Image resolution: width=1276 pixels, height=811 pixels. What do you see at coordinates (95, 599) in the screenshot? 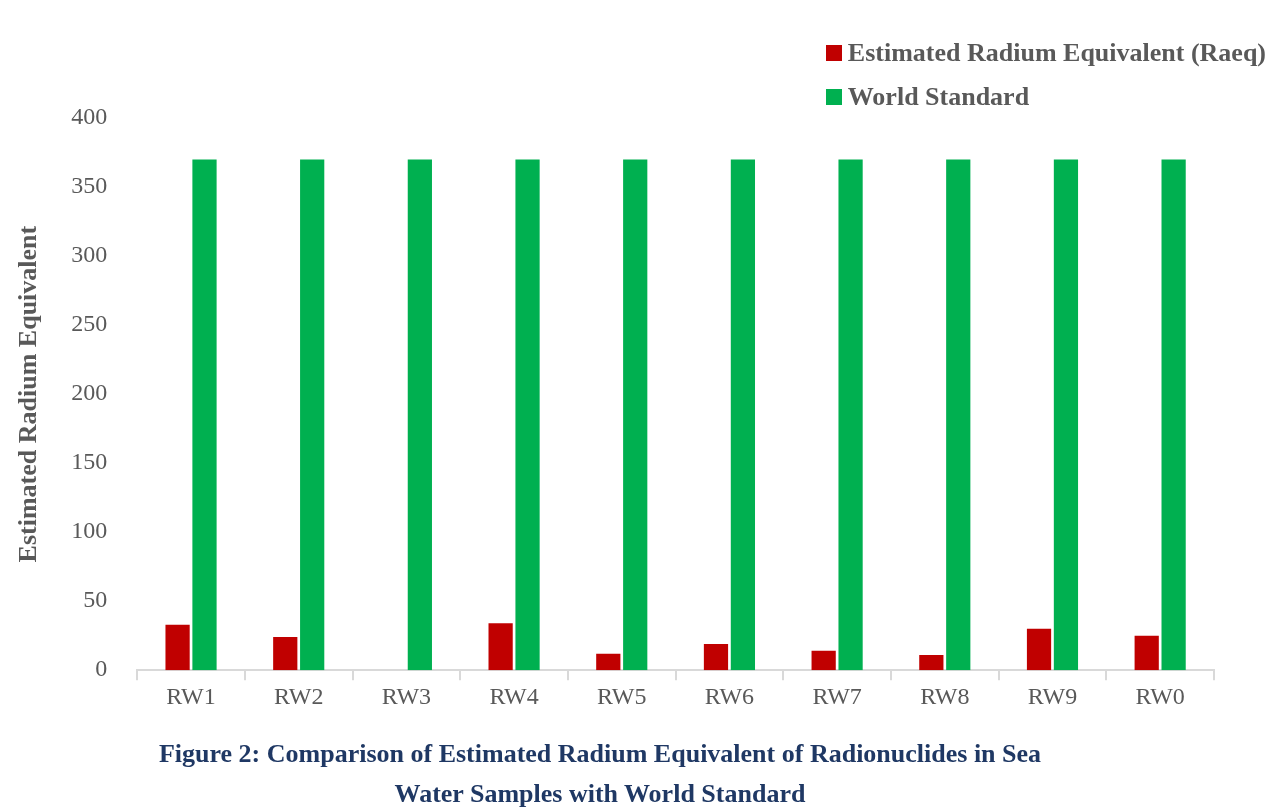
I see `y-tick-label: 50` at bounding box center [95, 599].